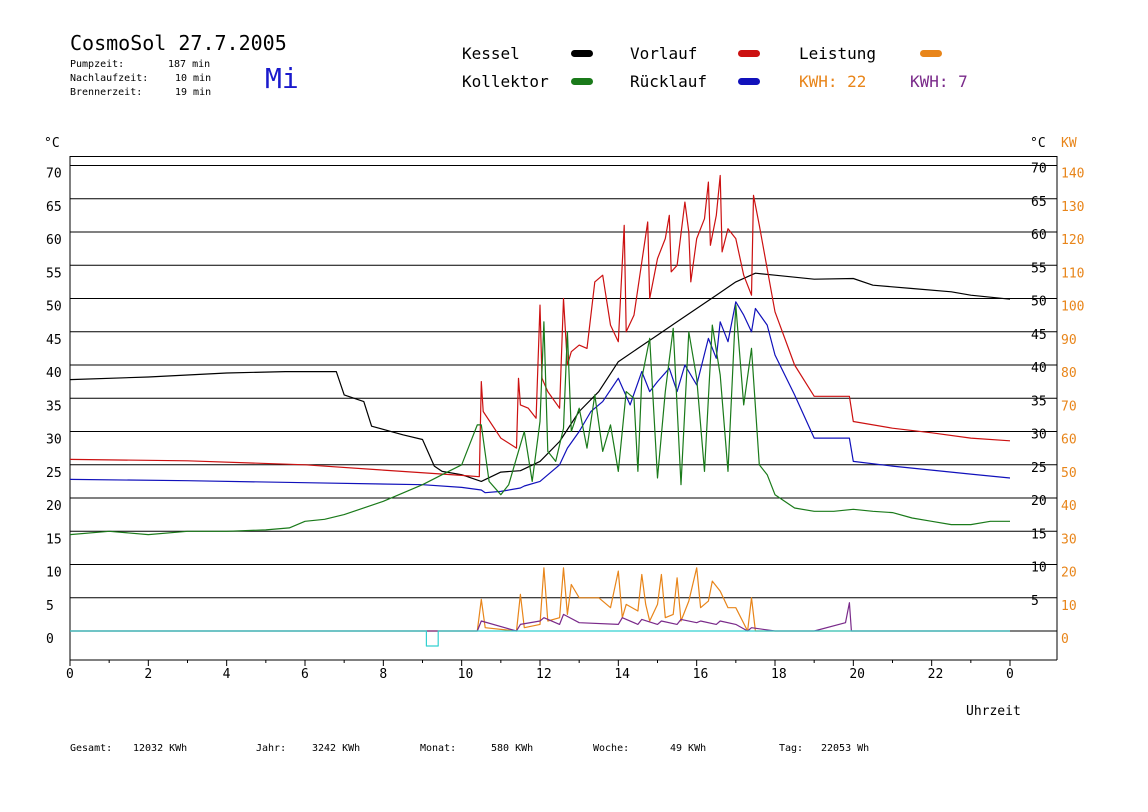 This screenshot has height=812, width=1148. I want to click on legend-kwh-total: KWH: 22, so click(833, 81).